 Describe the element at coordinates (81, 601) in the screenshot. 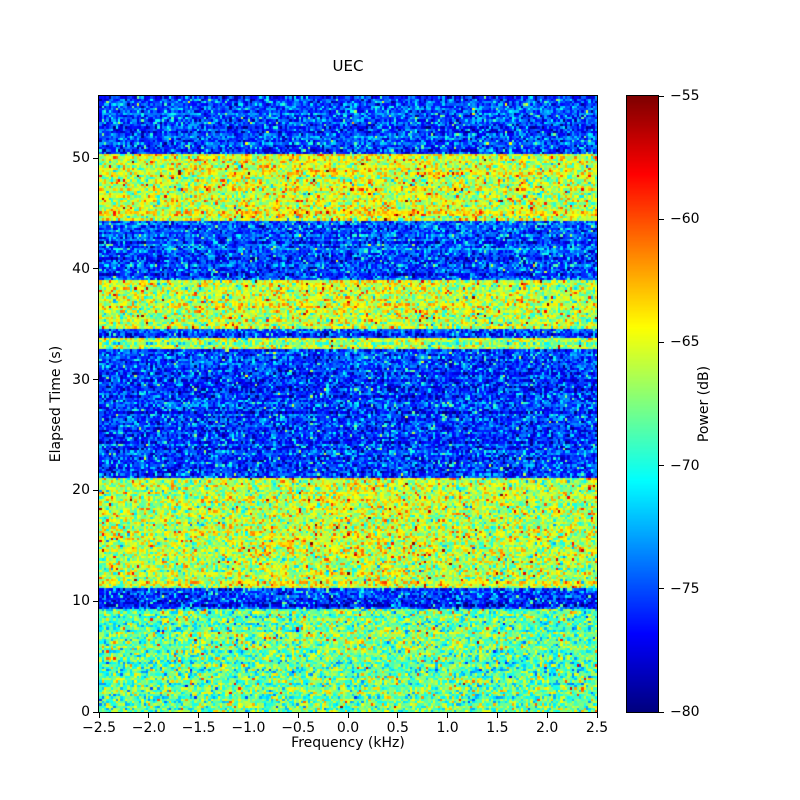

I see `y-tick-label: 10` at that location.